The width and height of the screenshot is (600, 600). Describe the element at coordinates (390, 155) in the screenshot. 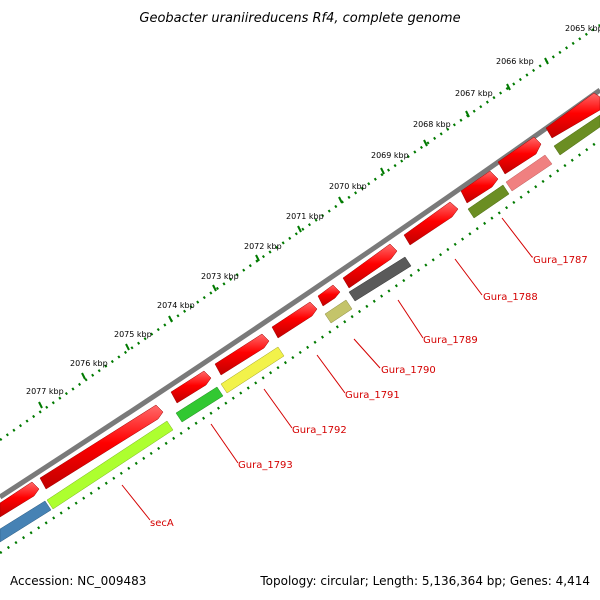

I see `tick-label: 2069 kbp` at that location.